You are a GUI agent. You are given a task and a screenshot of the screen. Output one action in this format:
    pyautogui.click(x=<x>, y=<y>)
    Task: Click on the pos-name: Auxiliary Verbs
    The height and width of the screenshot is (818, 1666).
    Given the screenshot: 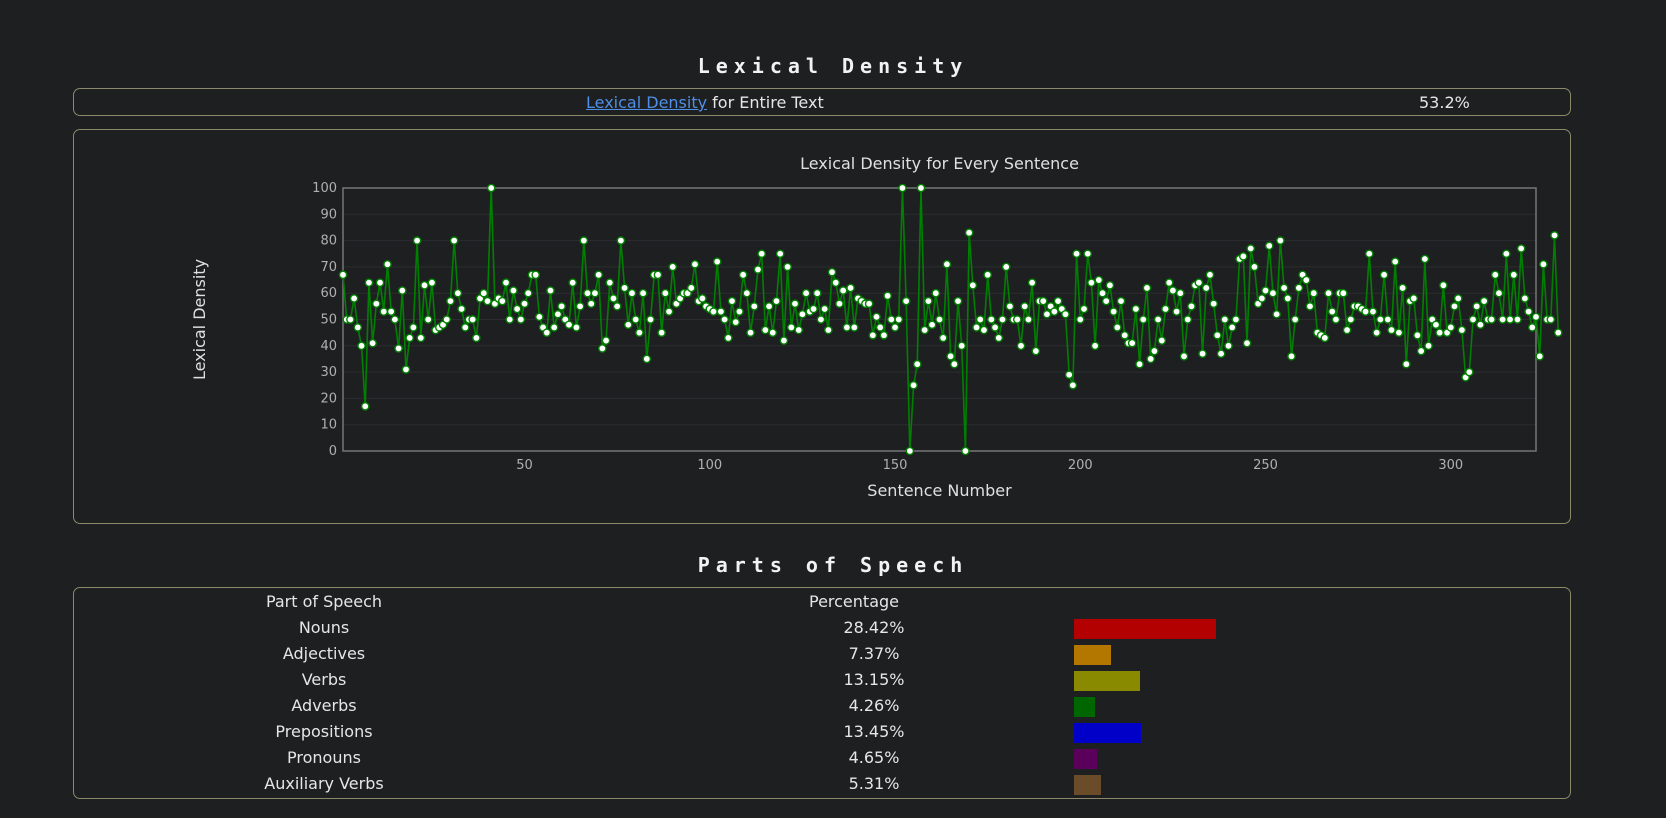 What is the action you would take?
    pyautogui.click(x=324, y=783)
    